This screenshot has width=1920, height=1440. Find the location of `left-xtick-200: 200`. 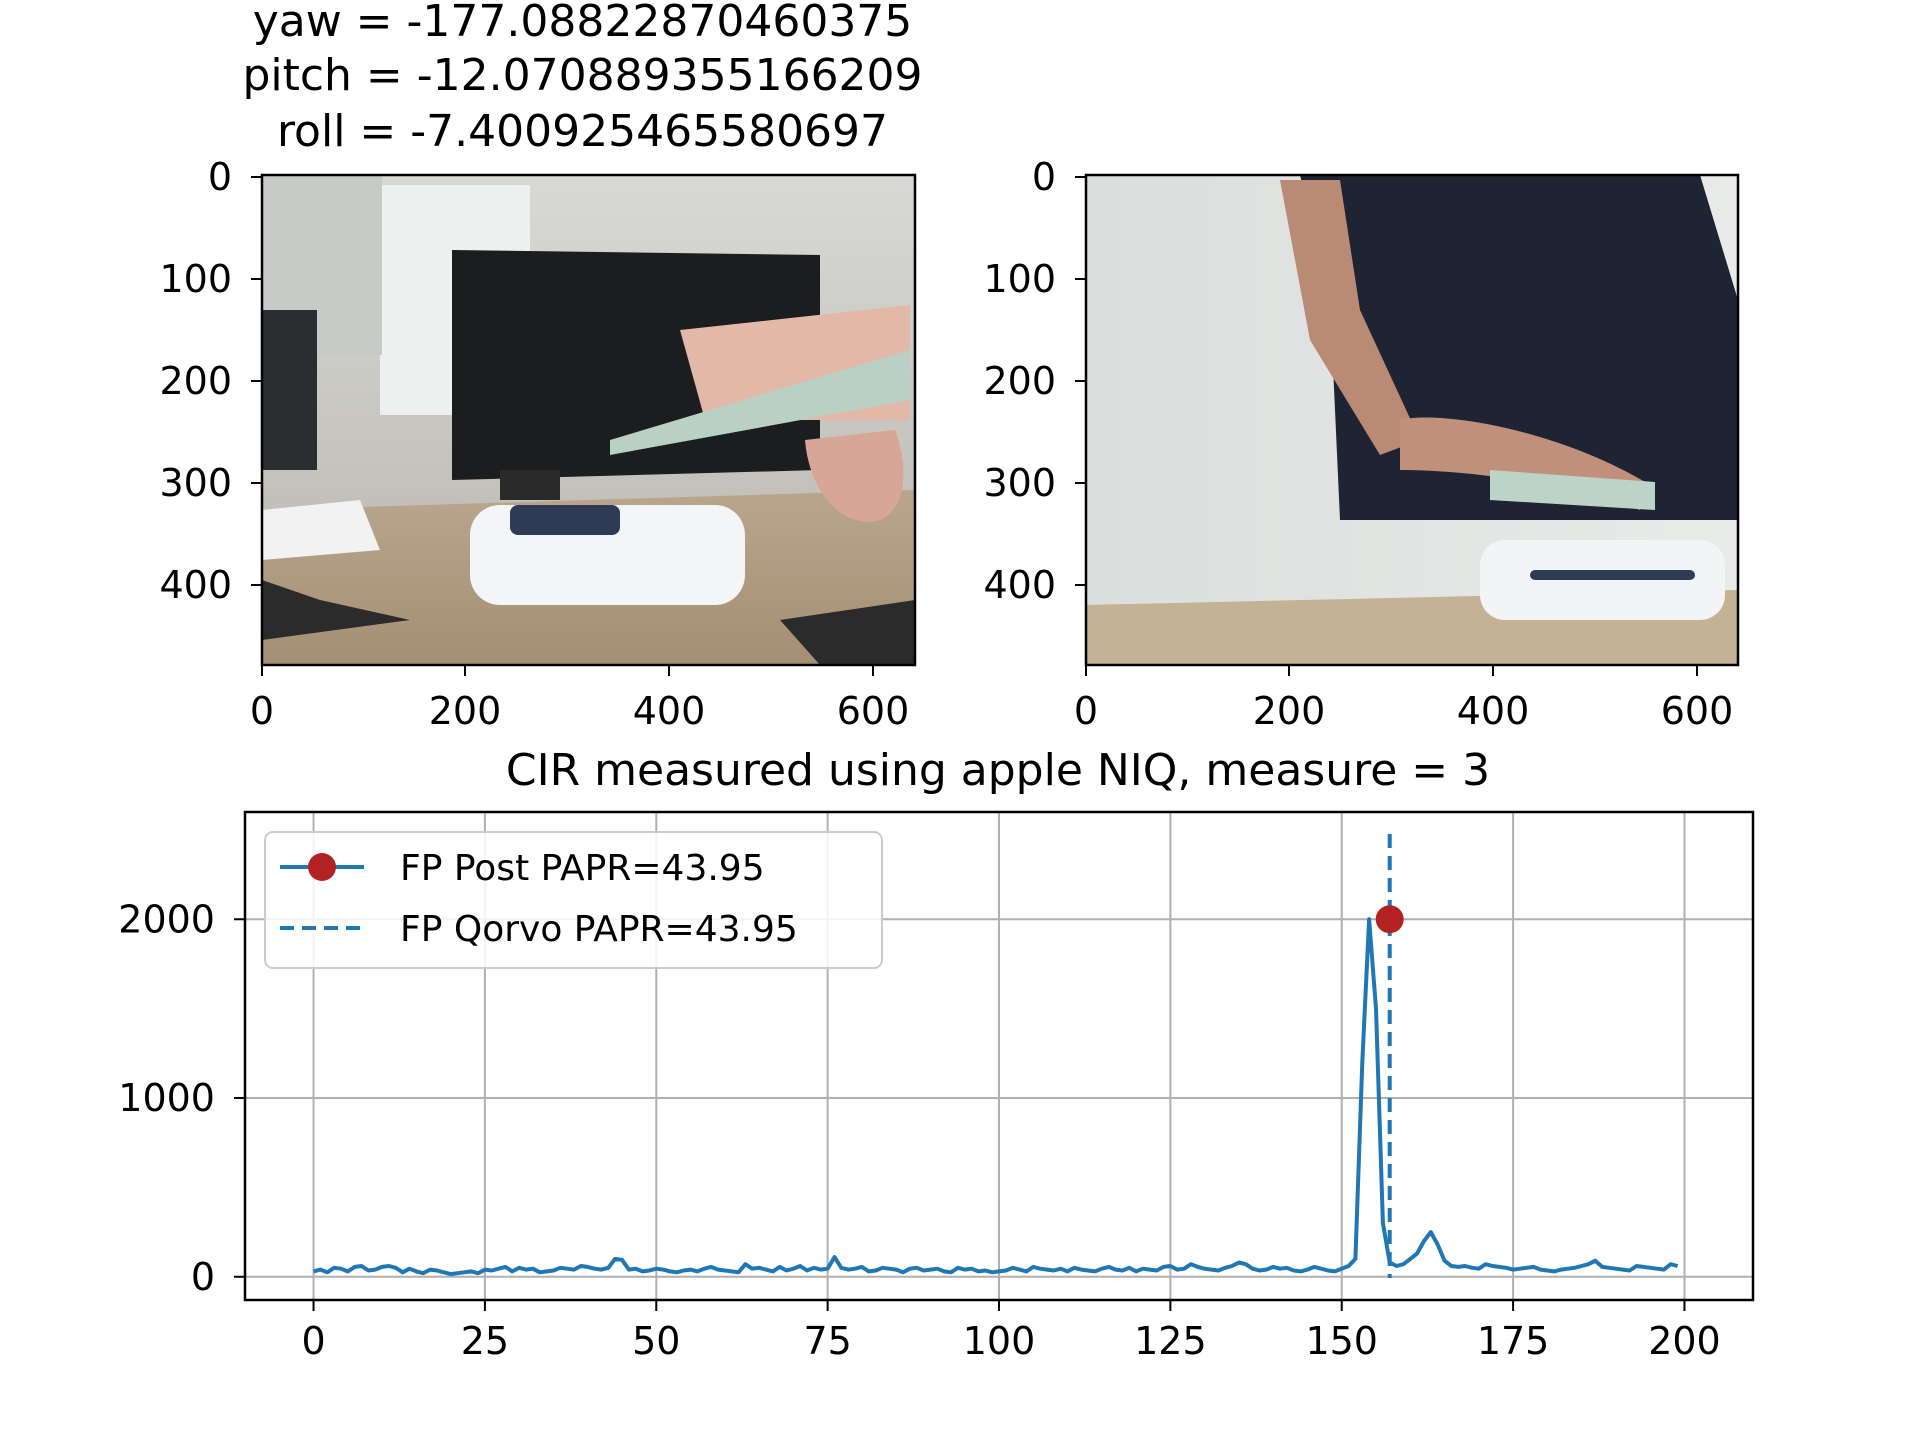

left-xtick-200: 200 is located at coordinates (465, 711).